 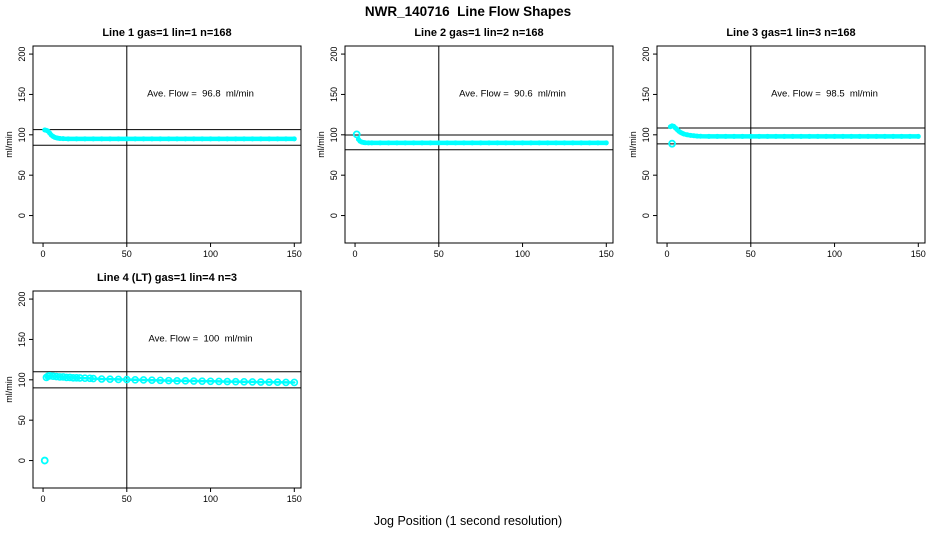 What do you see at coordinates (777, 152) in the screenshot?
I see `subplot-line-3-plot-area: 0 50 100 150 0 50 100 150 200 ml/min` at bounding box center [777, 152].